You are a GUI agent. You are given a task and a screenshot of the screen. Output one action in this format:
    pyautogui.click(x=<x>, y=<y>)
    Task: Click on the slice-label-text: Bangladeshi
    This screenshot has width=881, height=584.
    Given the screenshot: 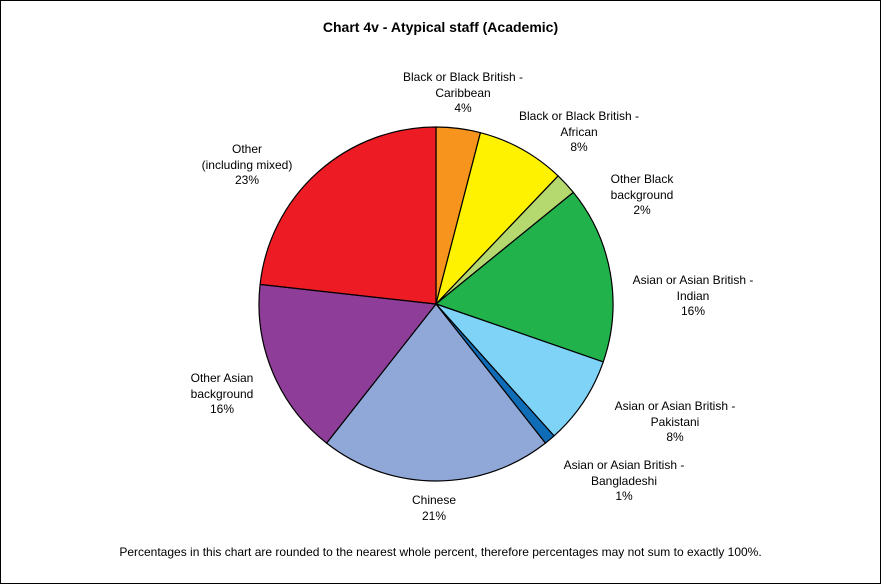 What is the action you would take?
    pyautogui.click(x=624, y=480)
    